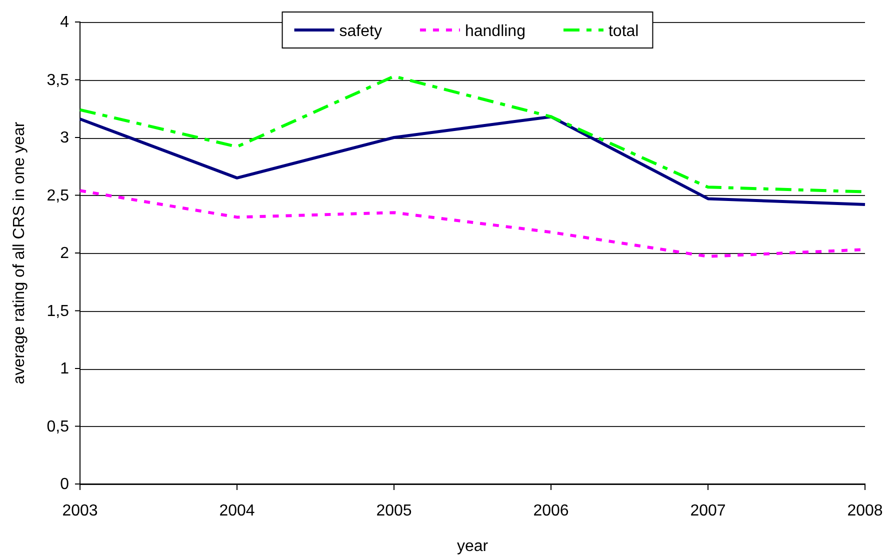 This screenshot has height=557, width=888. What do you see at coordinates (58, 195) in the screenshot?
I see `y-tick-label: 2,5` at bounding box center [58, 195].